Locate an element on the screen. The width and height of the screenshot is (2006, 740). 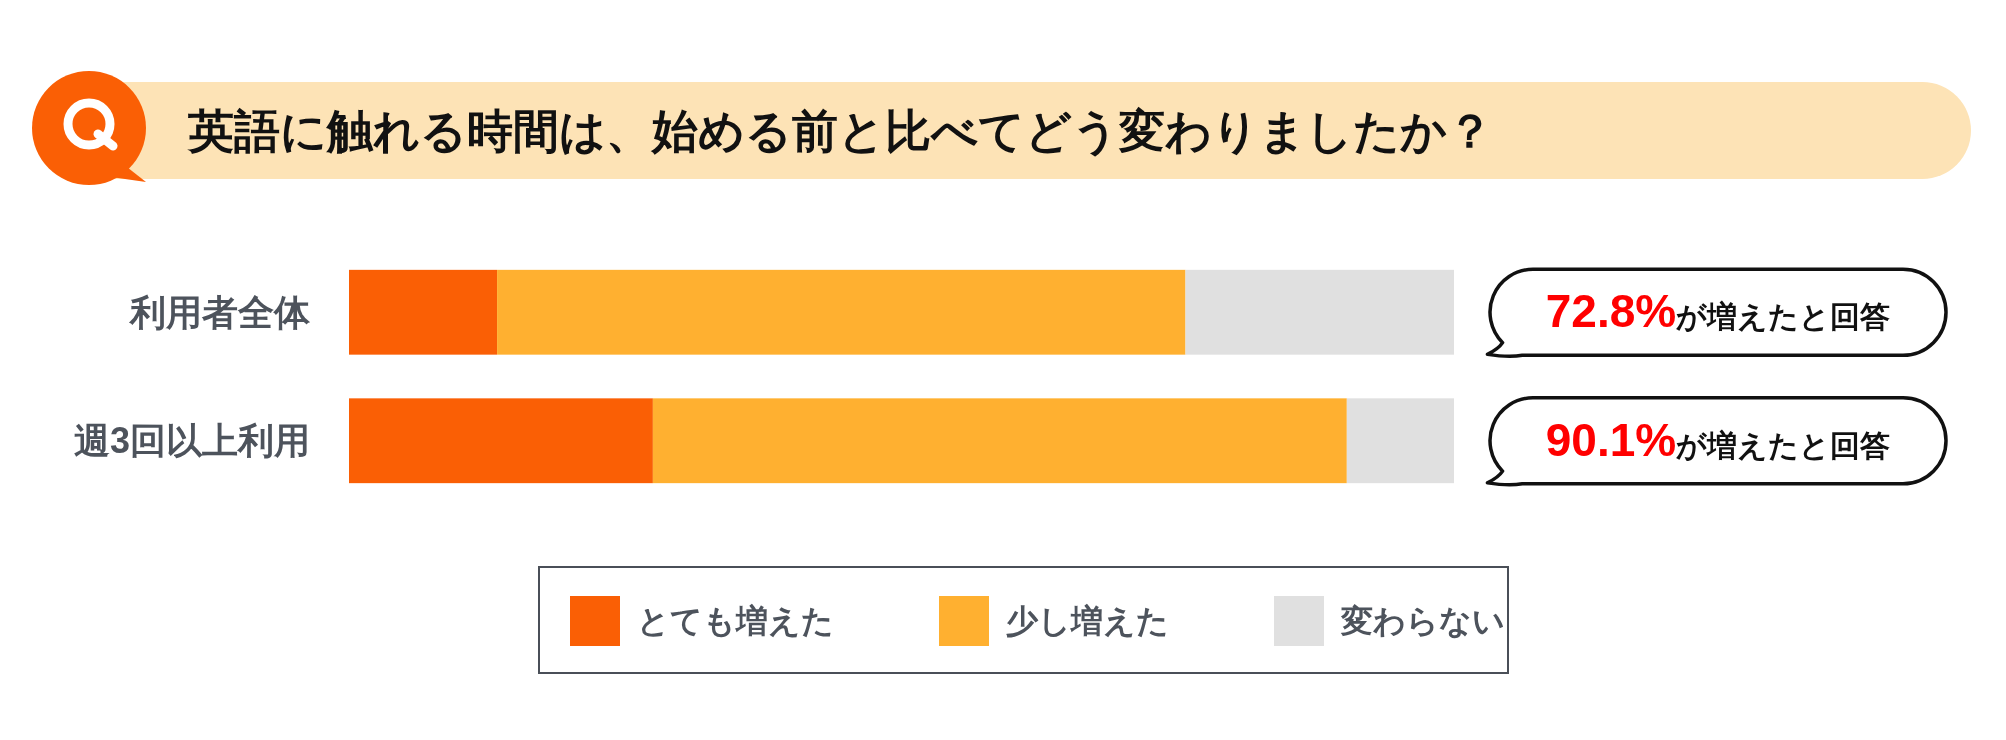
annotation: 72.8%が増えたと回答 is located at coordinates (1718, 311).